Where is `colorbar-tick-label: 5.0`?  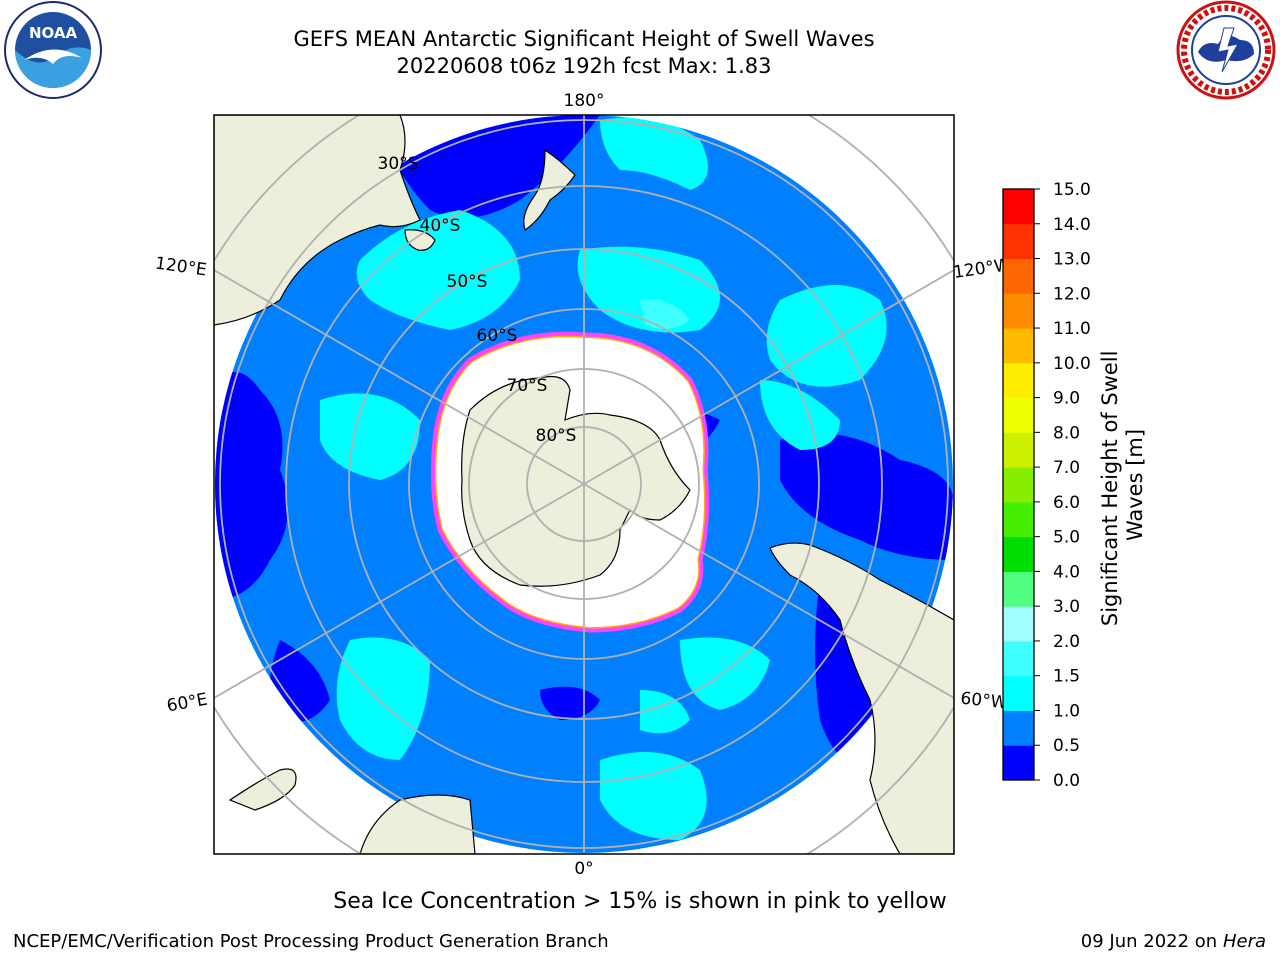
colorbar-tick-label: 5.0 is located at coordinates (1066, 538).